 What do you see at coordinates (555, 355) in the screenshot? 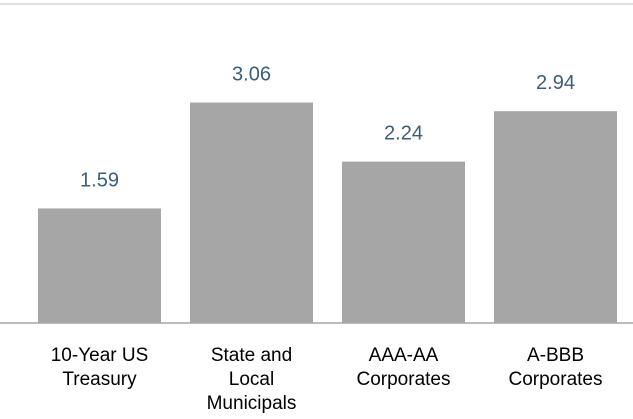
I see `category-label-3-line-0: A-BBB` at bounding box center [555, 355].